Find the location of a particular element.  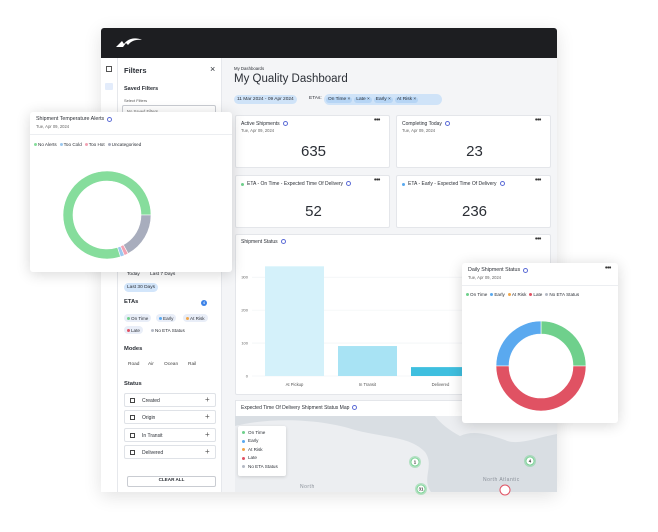

status-row: Delivered + is located at coordinates (170, 452).